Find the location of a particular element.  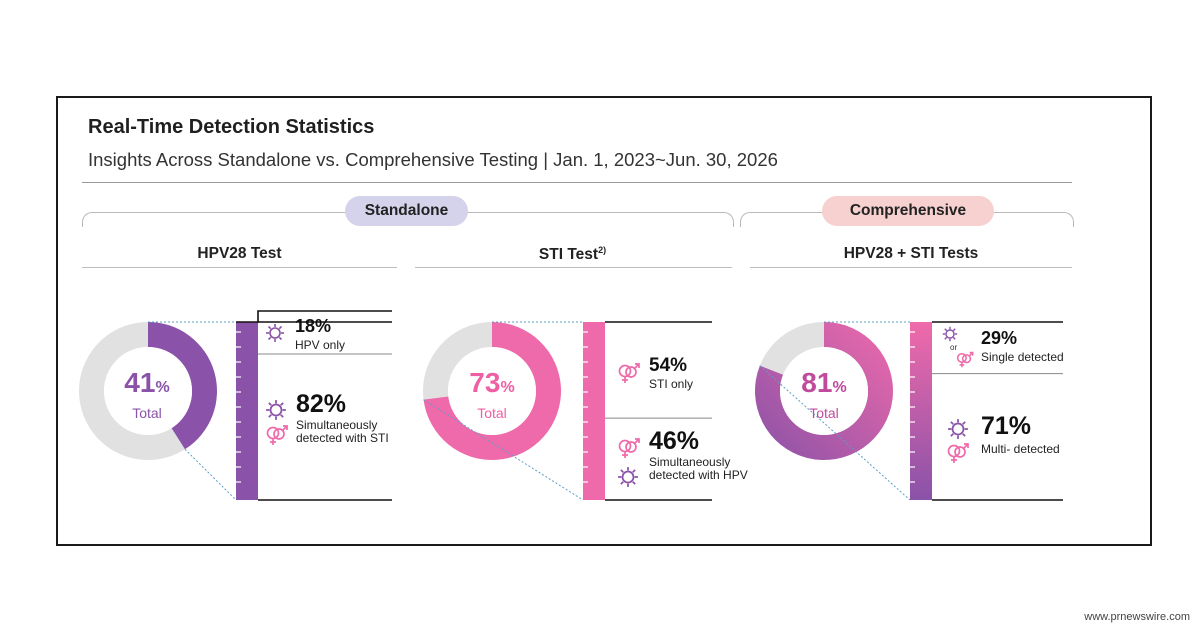

single-detected-value: 29% is located at coordinates (999, 338).